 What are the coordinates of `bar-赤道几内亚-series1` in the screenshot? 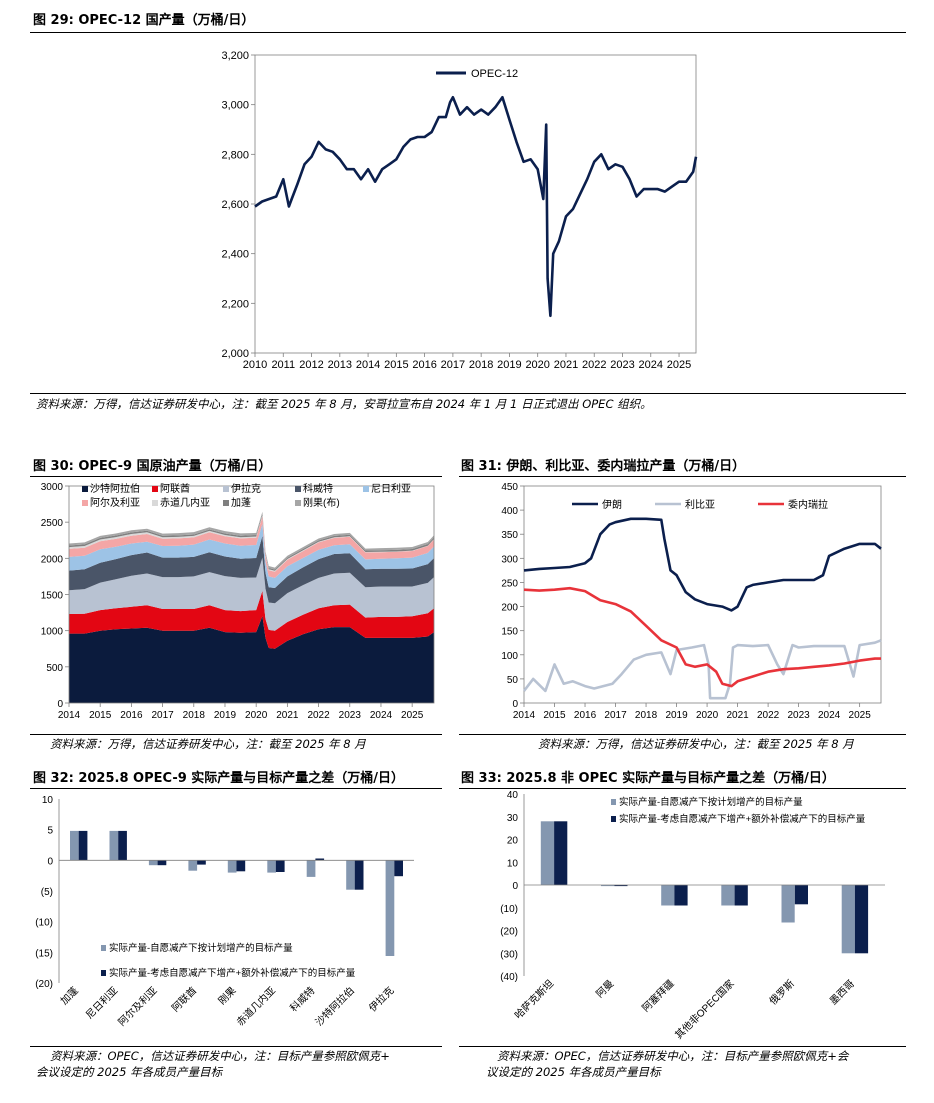 It's located at (271, 866).